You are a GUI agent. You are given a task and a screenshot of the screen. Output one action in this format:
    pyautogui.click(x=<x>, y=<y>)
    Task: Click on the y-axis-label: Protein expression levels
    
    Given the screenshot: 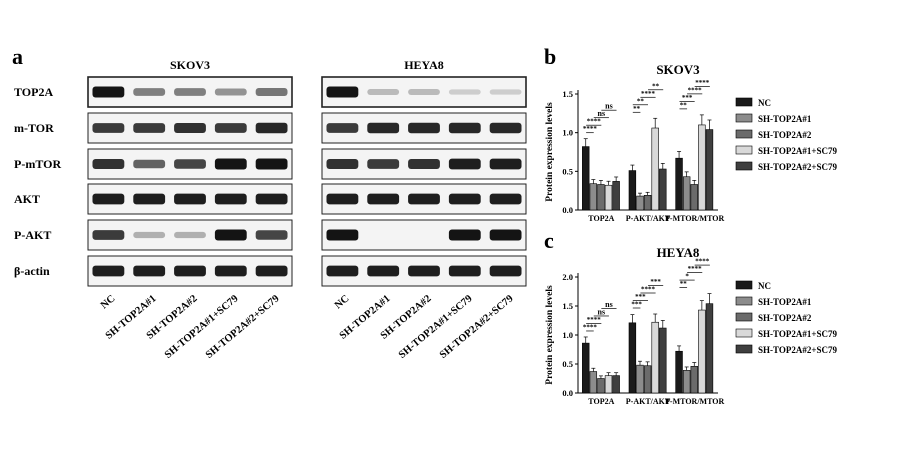 What is the action you would take?
    pyautogui.click(x=550, y=152)
    